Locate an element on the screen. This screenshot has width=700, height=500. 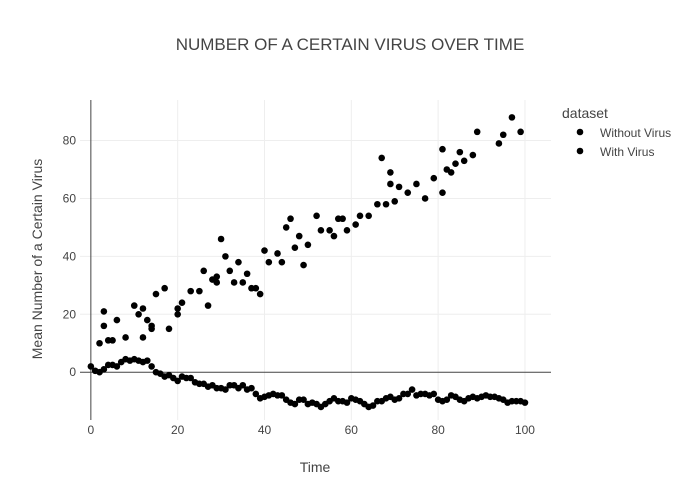
legend-item-without-virus: Without Virus is located at coordinates (623, 133).